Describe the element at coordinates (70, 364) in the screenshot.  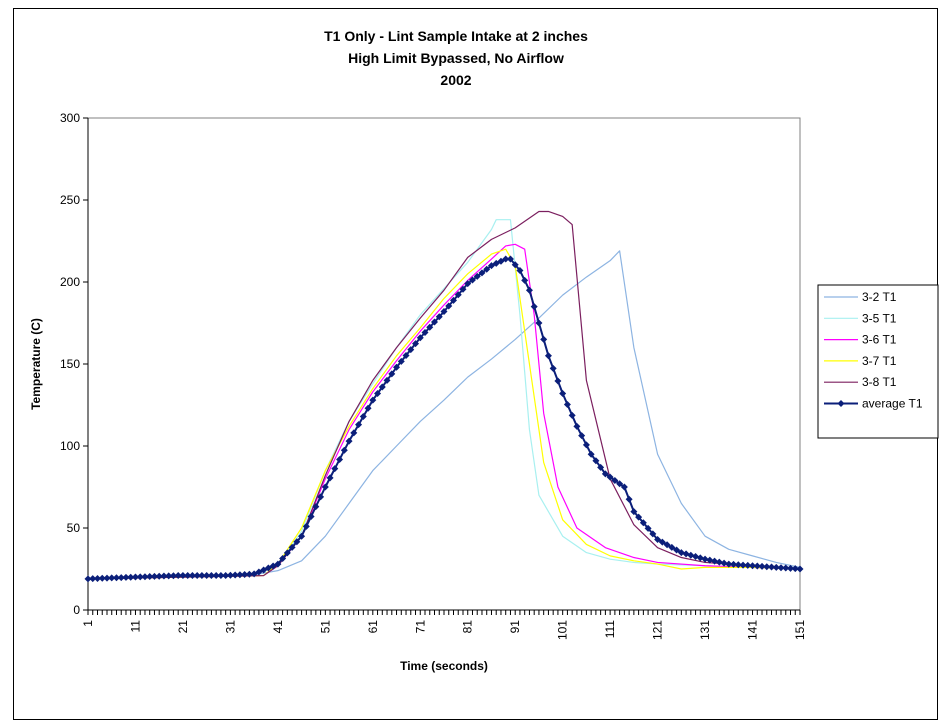
I see `y-tick-label: 150` at that location.